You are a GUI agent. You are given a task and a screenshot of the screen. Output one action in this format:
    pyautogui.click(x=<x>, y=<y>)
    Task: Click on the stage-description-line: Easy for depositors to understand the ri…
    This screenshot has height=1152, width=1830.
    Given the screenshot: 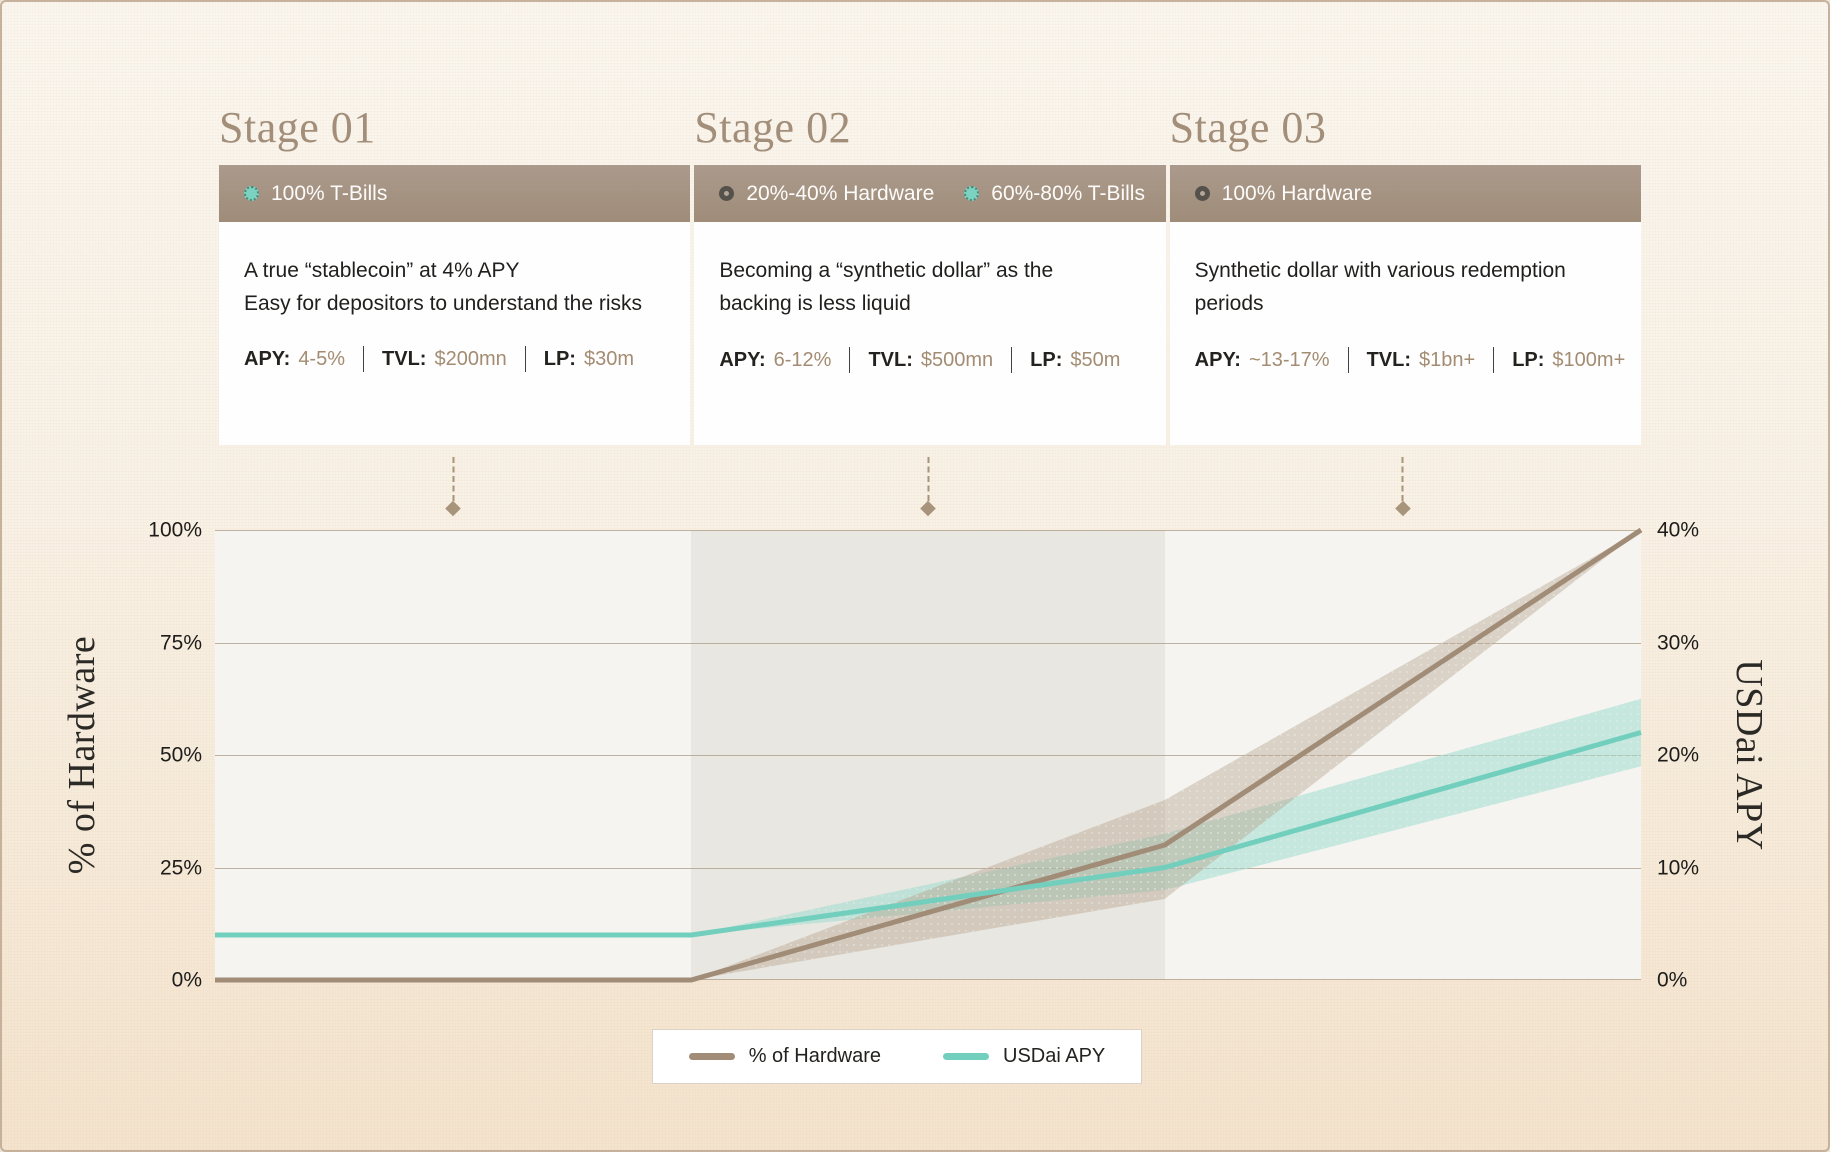 What is the action you would take?
    pyautogui.click(x=443, y=303)
    